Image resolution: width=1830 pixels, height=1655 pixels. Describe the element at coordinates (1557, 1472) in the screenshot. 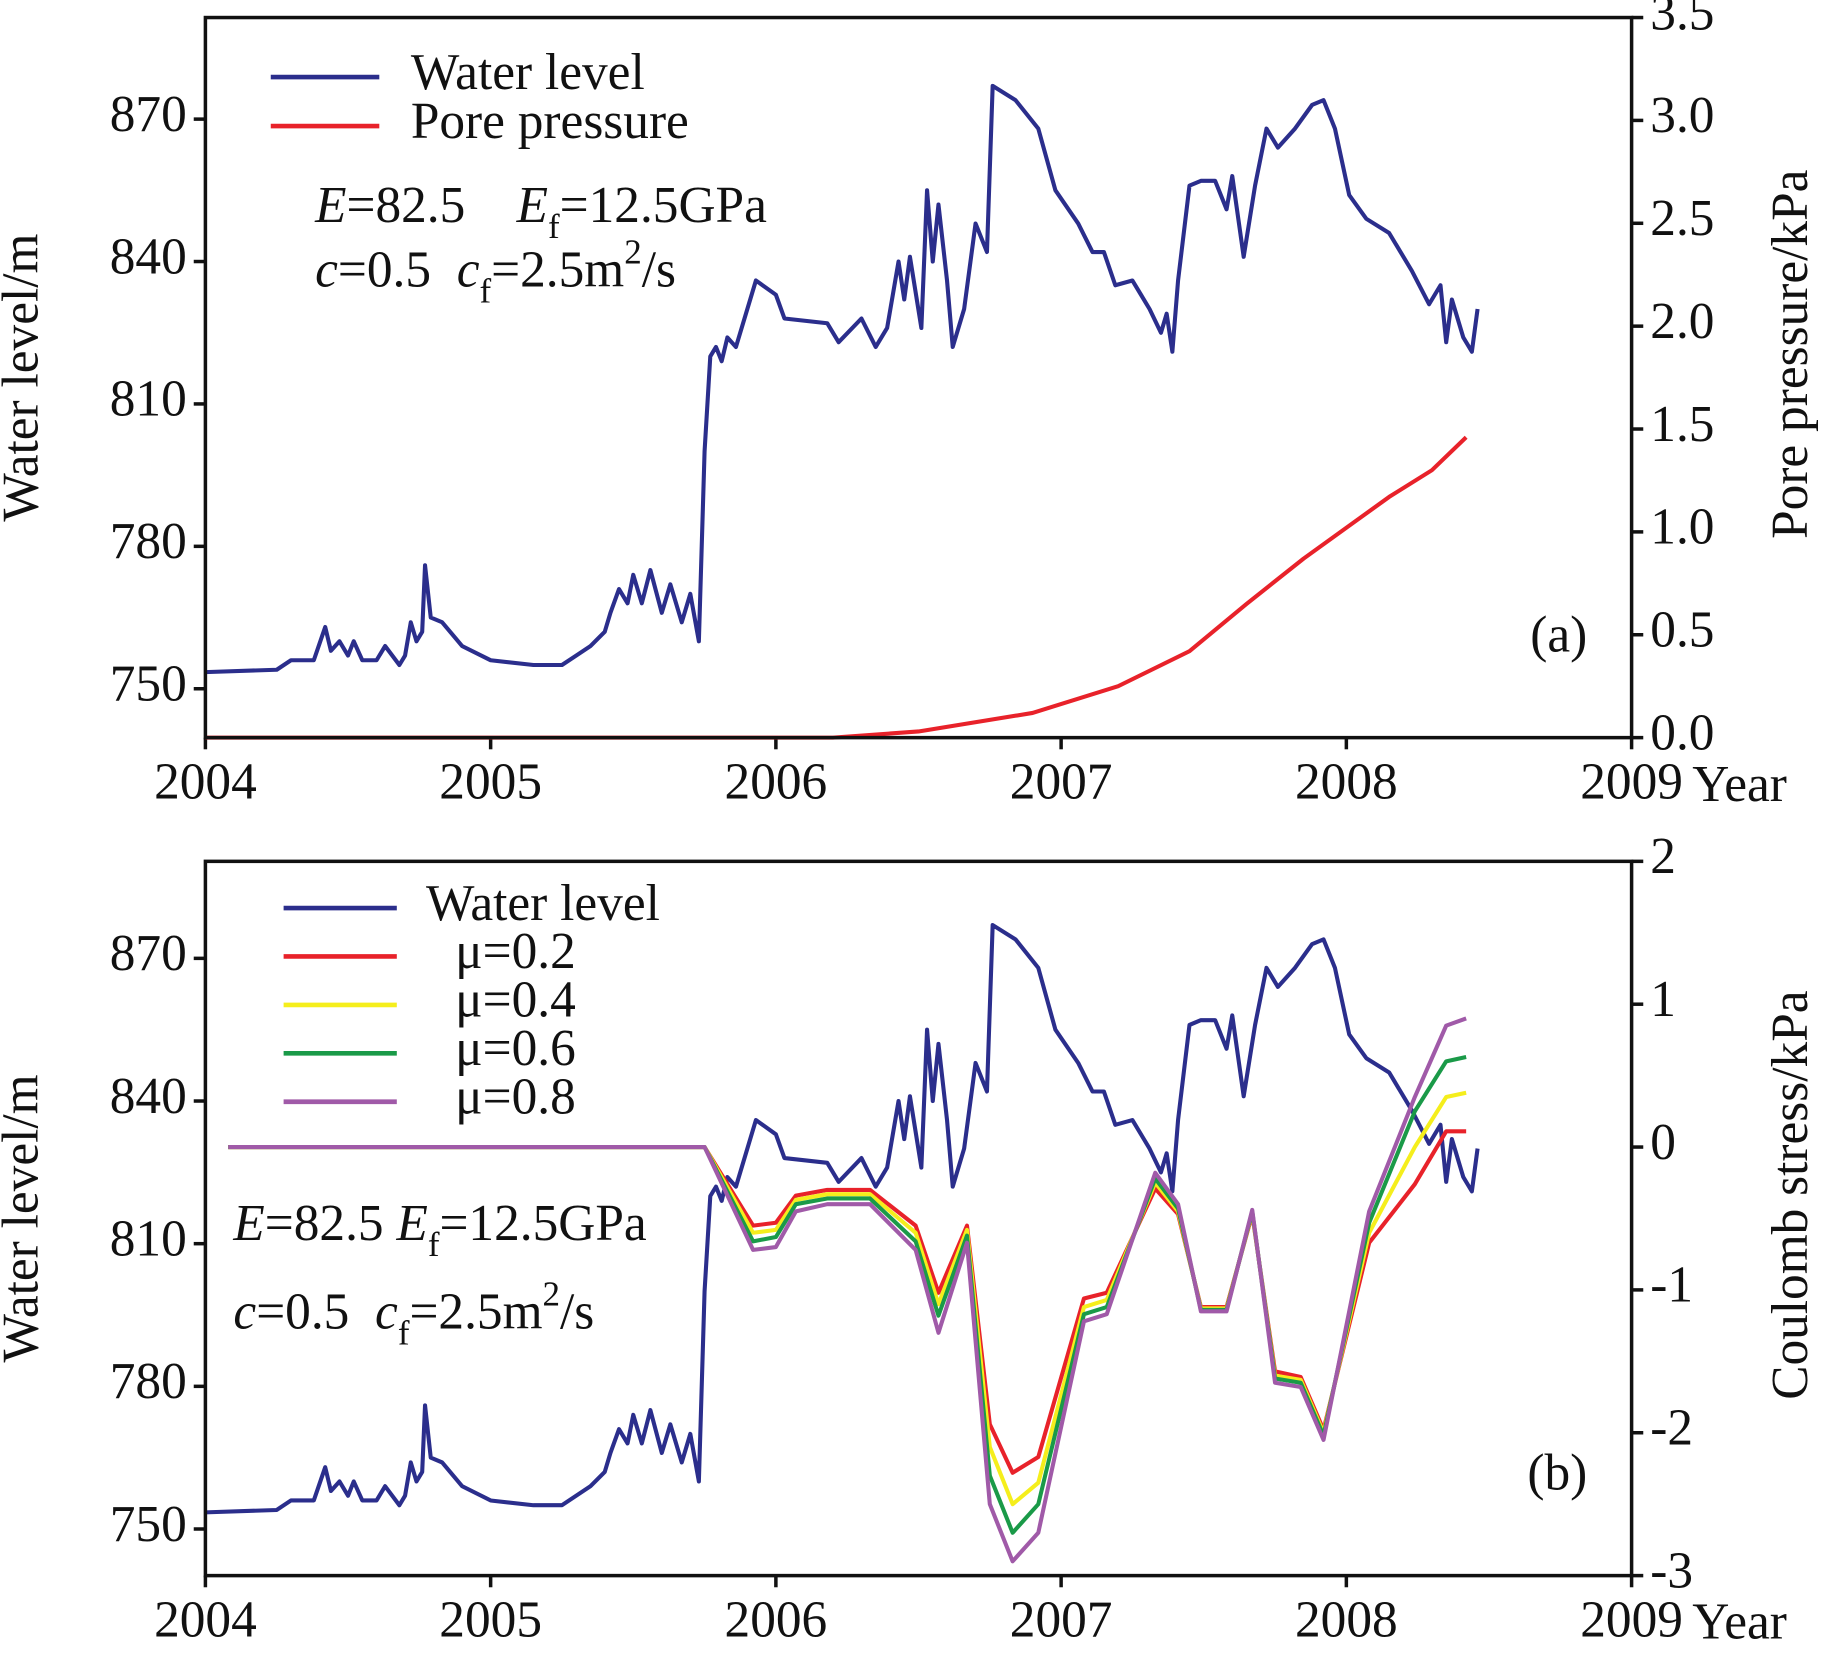

I see `panel-label: (b)` at that location.